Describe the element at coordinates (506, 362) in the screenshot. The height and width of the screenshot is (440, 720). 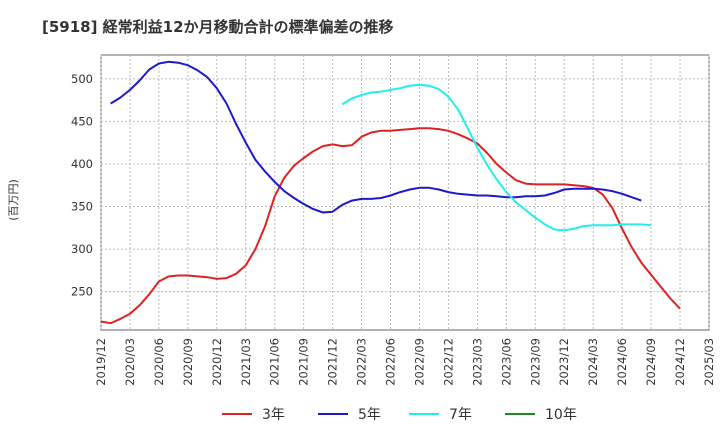
I see `x-tick-label: 2023/06` at that location.